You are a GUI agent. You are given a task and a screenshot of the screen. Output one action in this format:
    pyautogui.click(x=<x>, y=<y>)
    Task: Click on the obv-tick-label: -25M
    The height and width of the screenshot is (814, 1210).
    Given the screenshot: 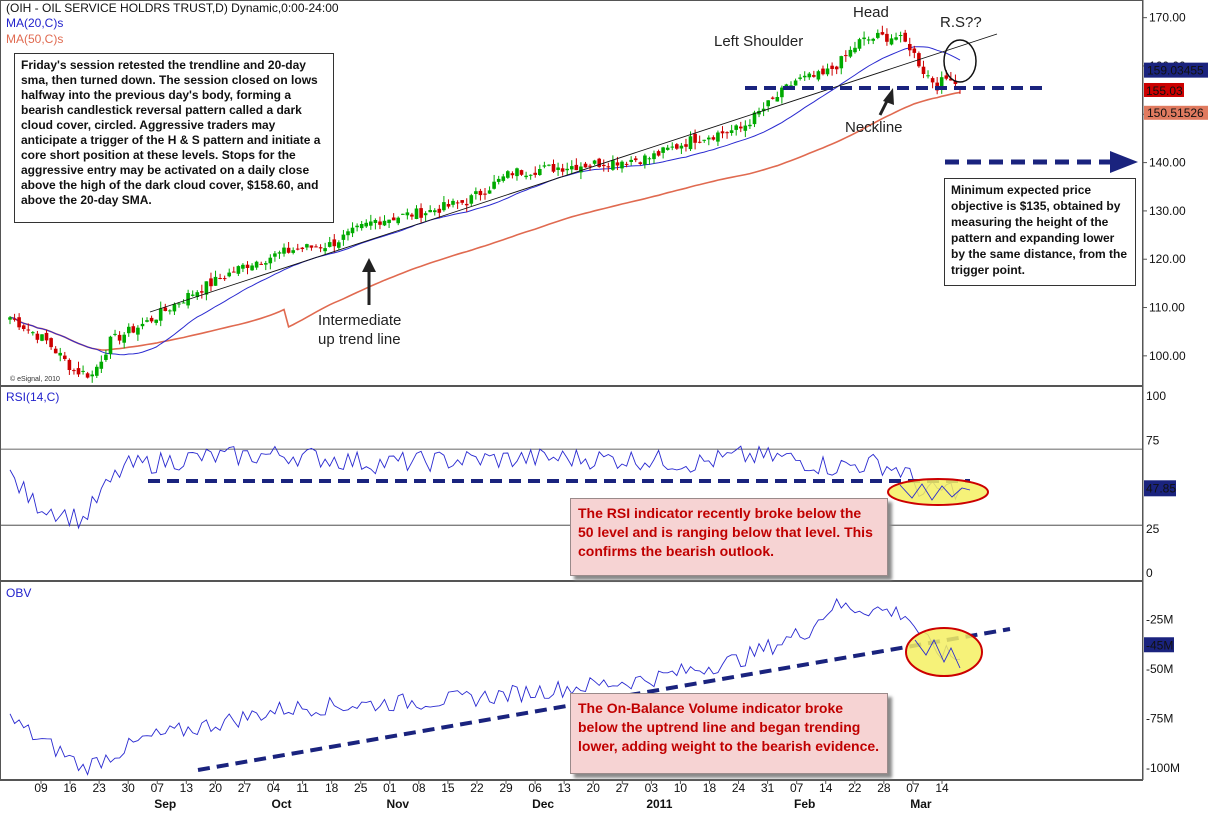 What is the action you would take?
    pyautogui.click(x=1159, y=620)
    